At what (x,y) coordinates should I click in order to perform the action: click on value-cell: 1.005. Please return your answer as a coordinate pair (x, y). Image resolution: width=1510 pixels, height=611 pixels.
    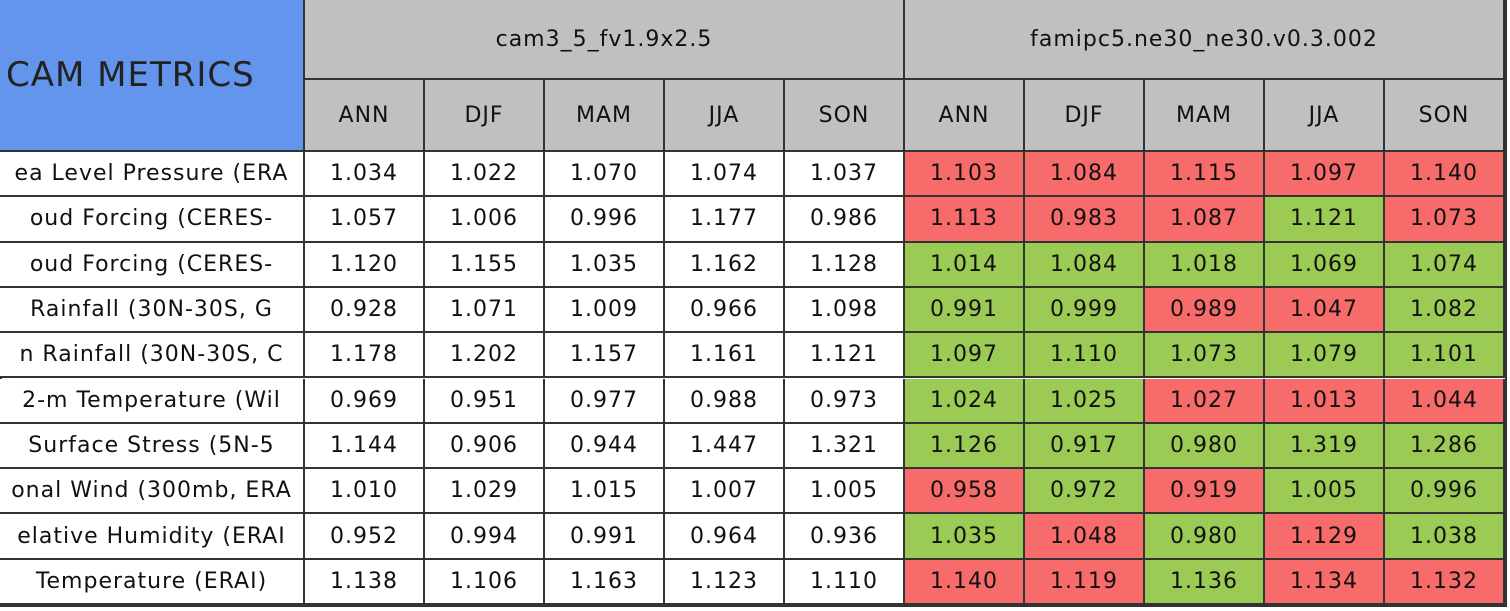
    Looking at the image, I should click on (845, 492).